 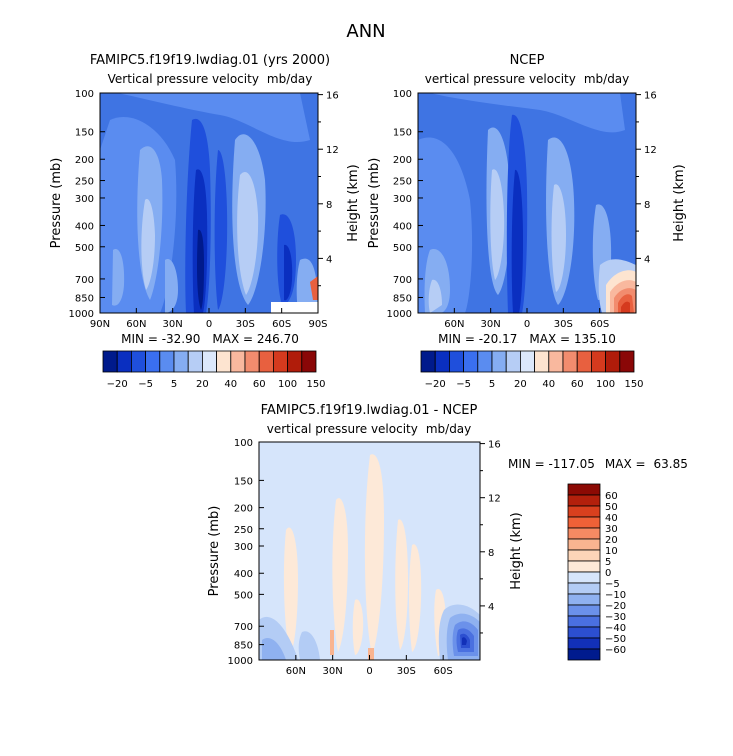 What do you see at coordinates (315, 384) in the screenshot?
I see `colorbar-label: 150` at bounding box center [315, 384].